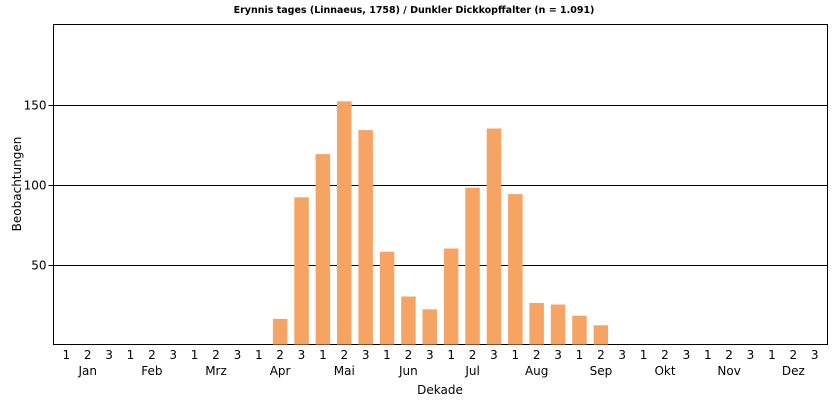 This screenshot has height=413, width=835. Describe the element at coordinates (344, 371) in the screenshot. I see `month-label-Mai: Mai` at that location.